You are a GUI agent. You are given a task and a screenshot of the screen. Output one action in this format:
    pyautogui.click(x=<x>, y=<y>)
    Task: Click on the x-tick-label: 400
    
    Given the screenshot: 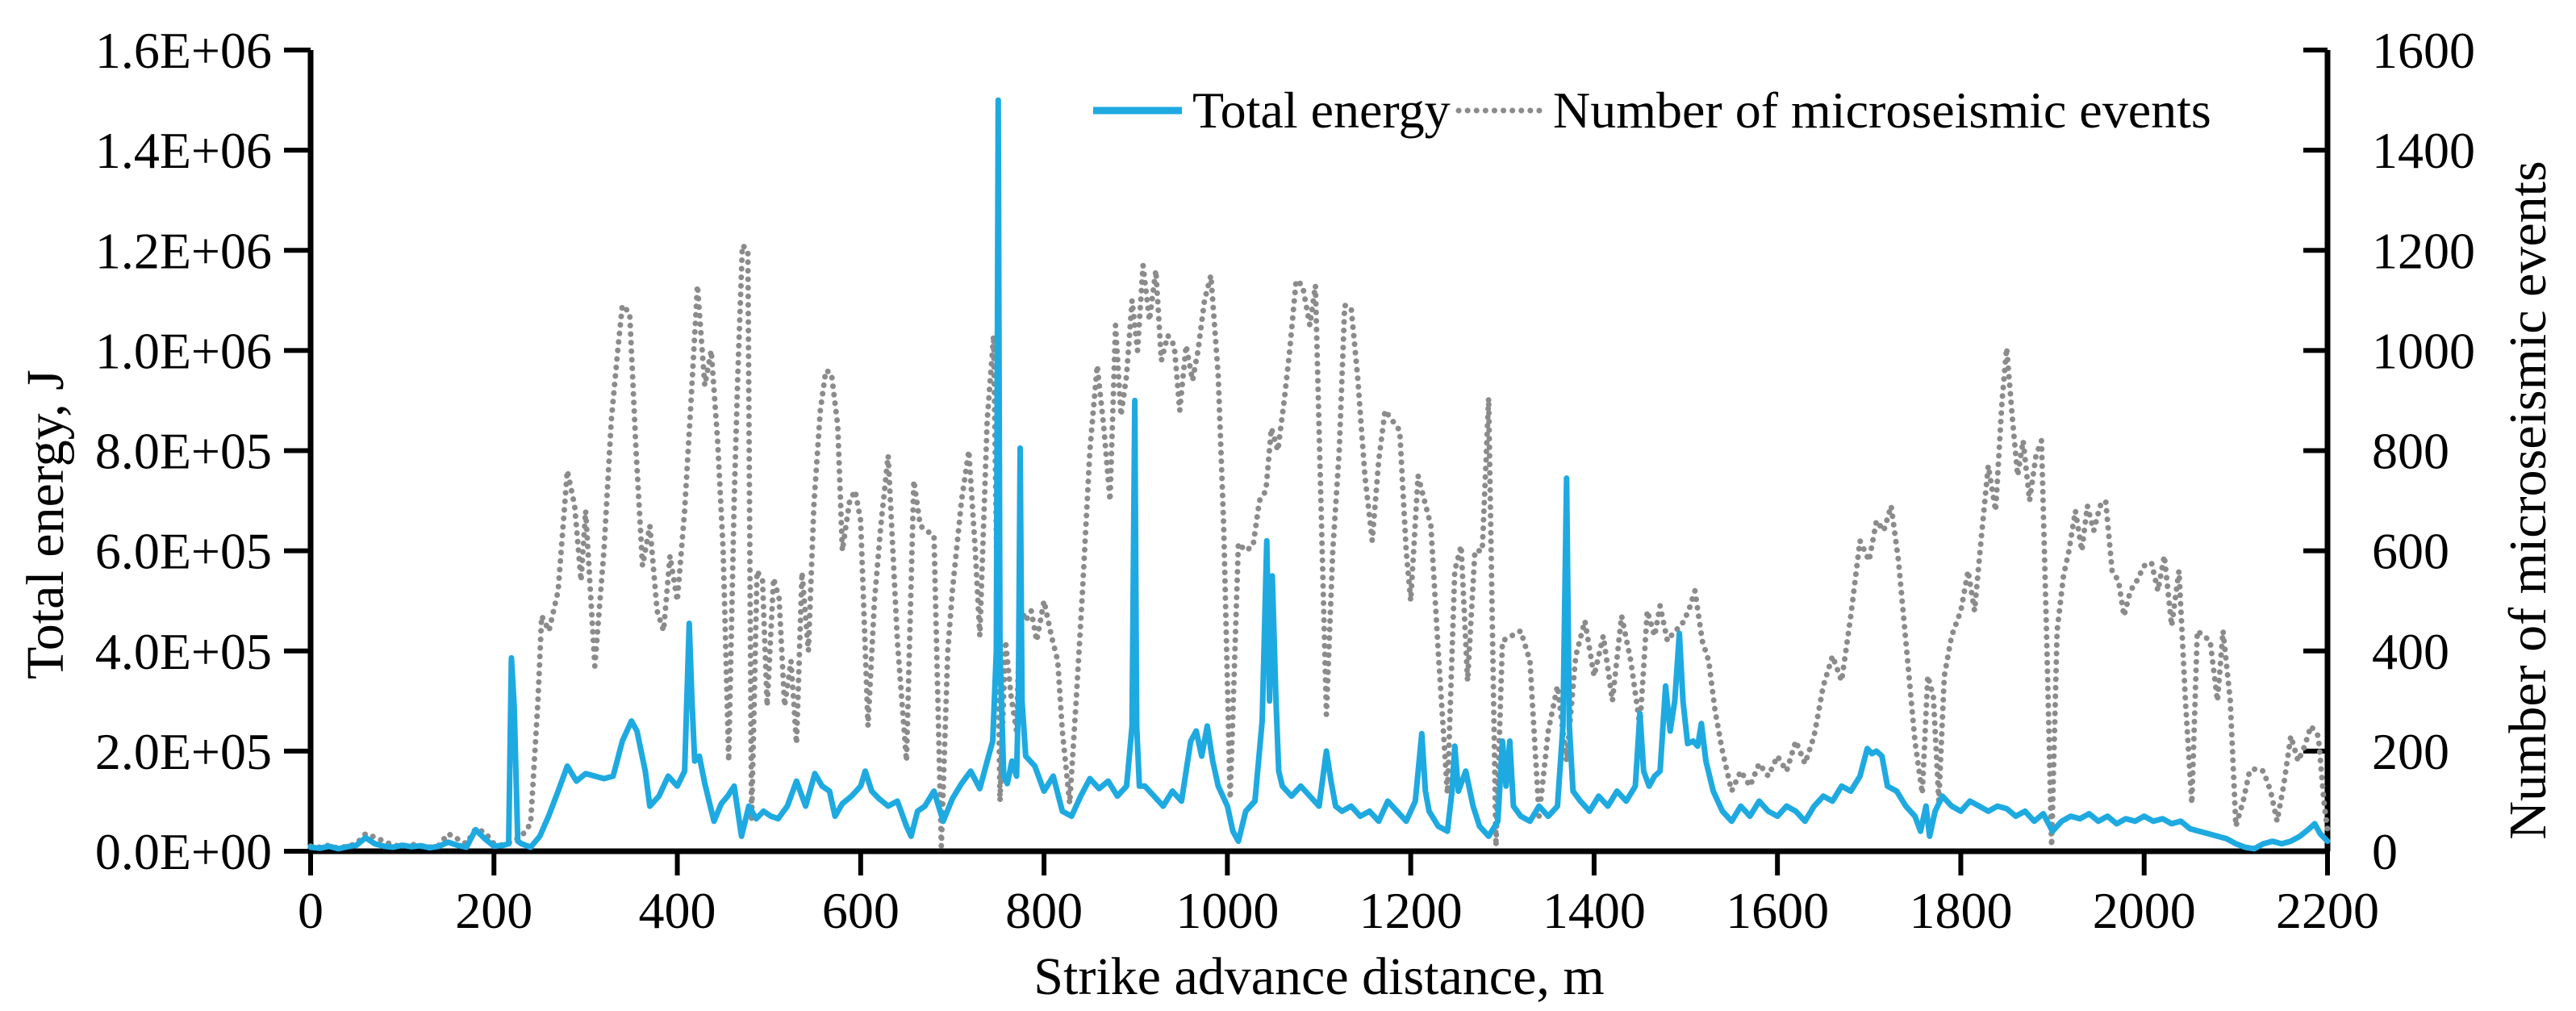 What is the action you would take?
    pyautogui.click(x=677, y=910)
    